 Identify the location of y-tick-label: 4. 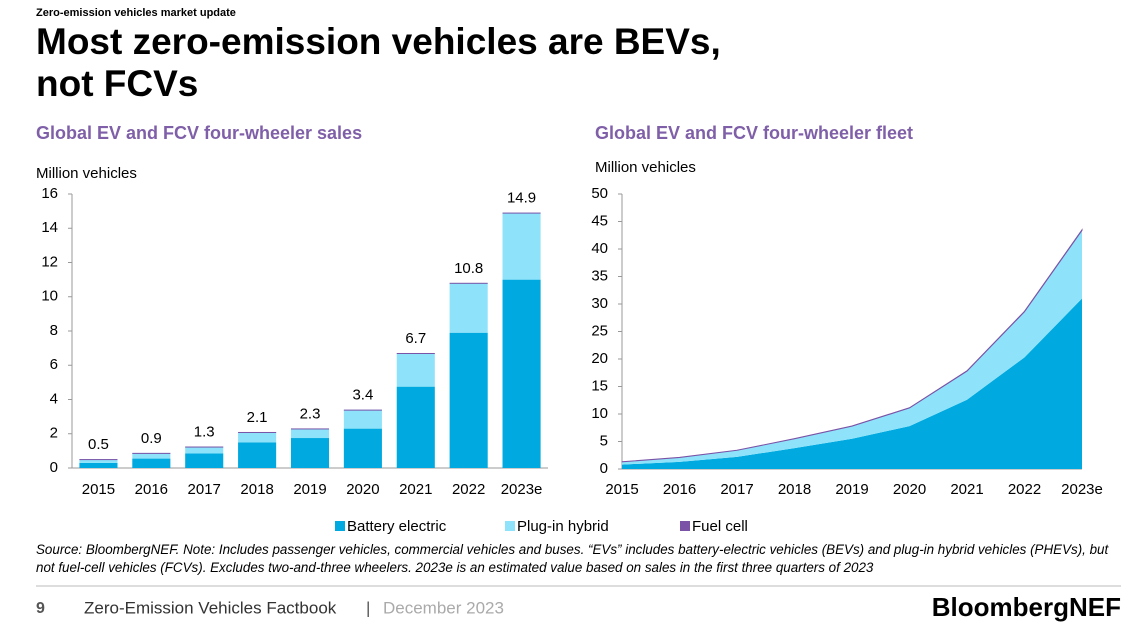
(54, 398).